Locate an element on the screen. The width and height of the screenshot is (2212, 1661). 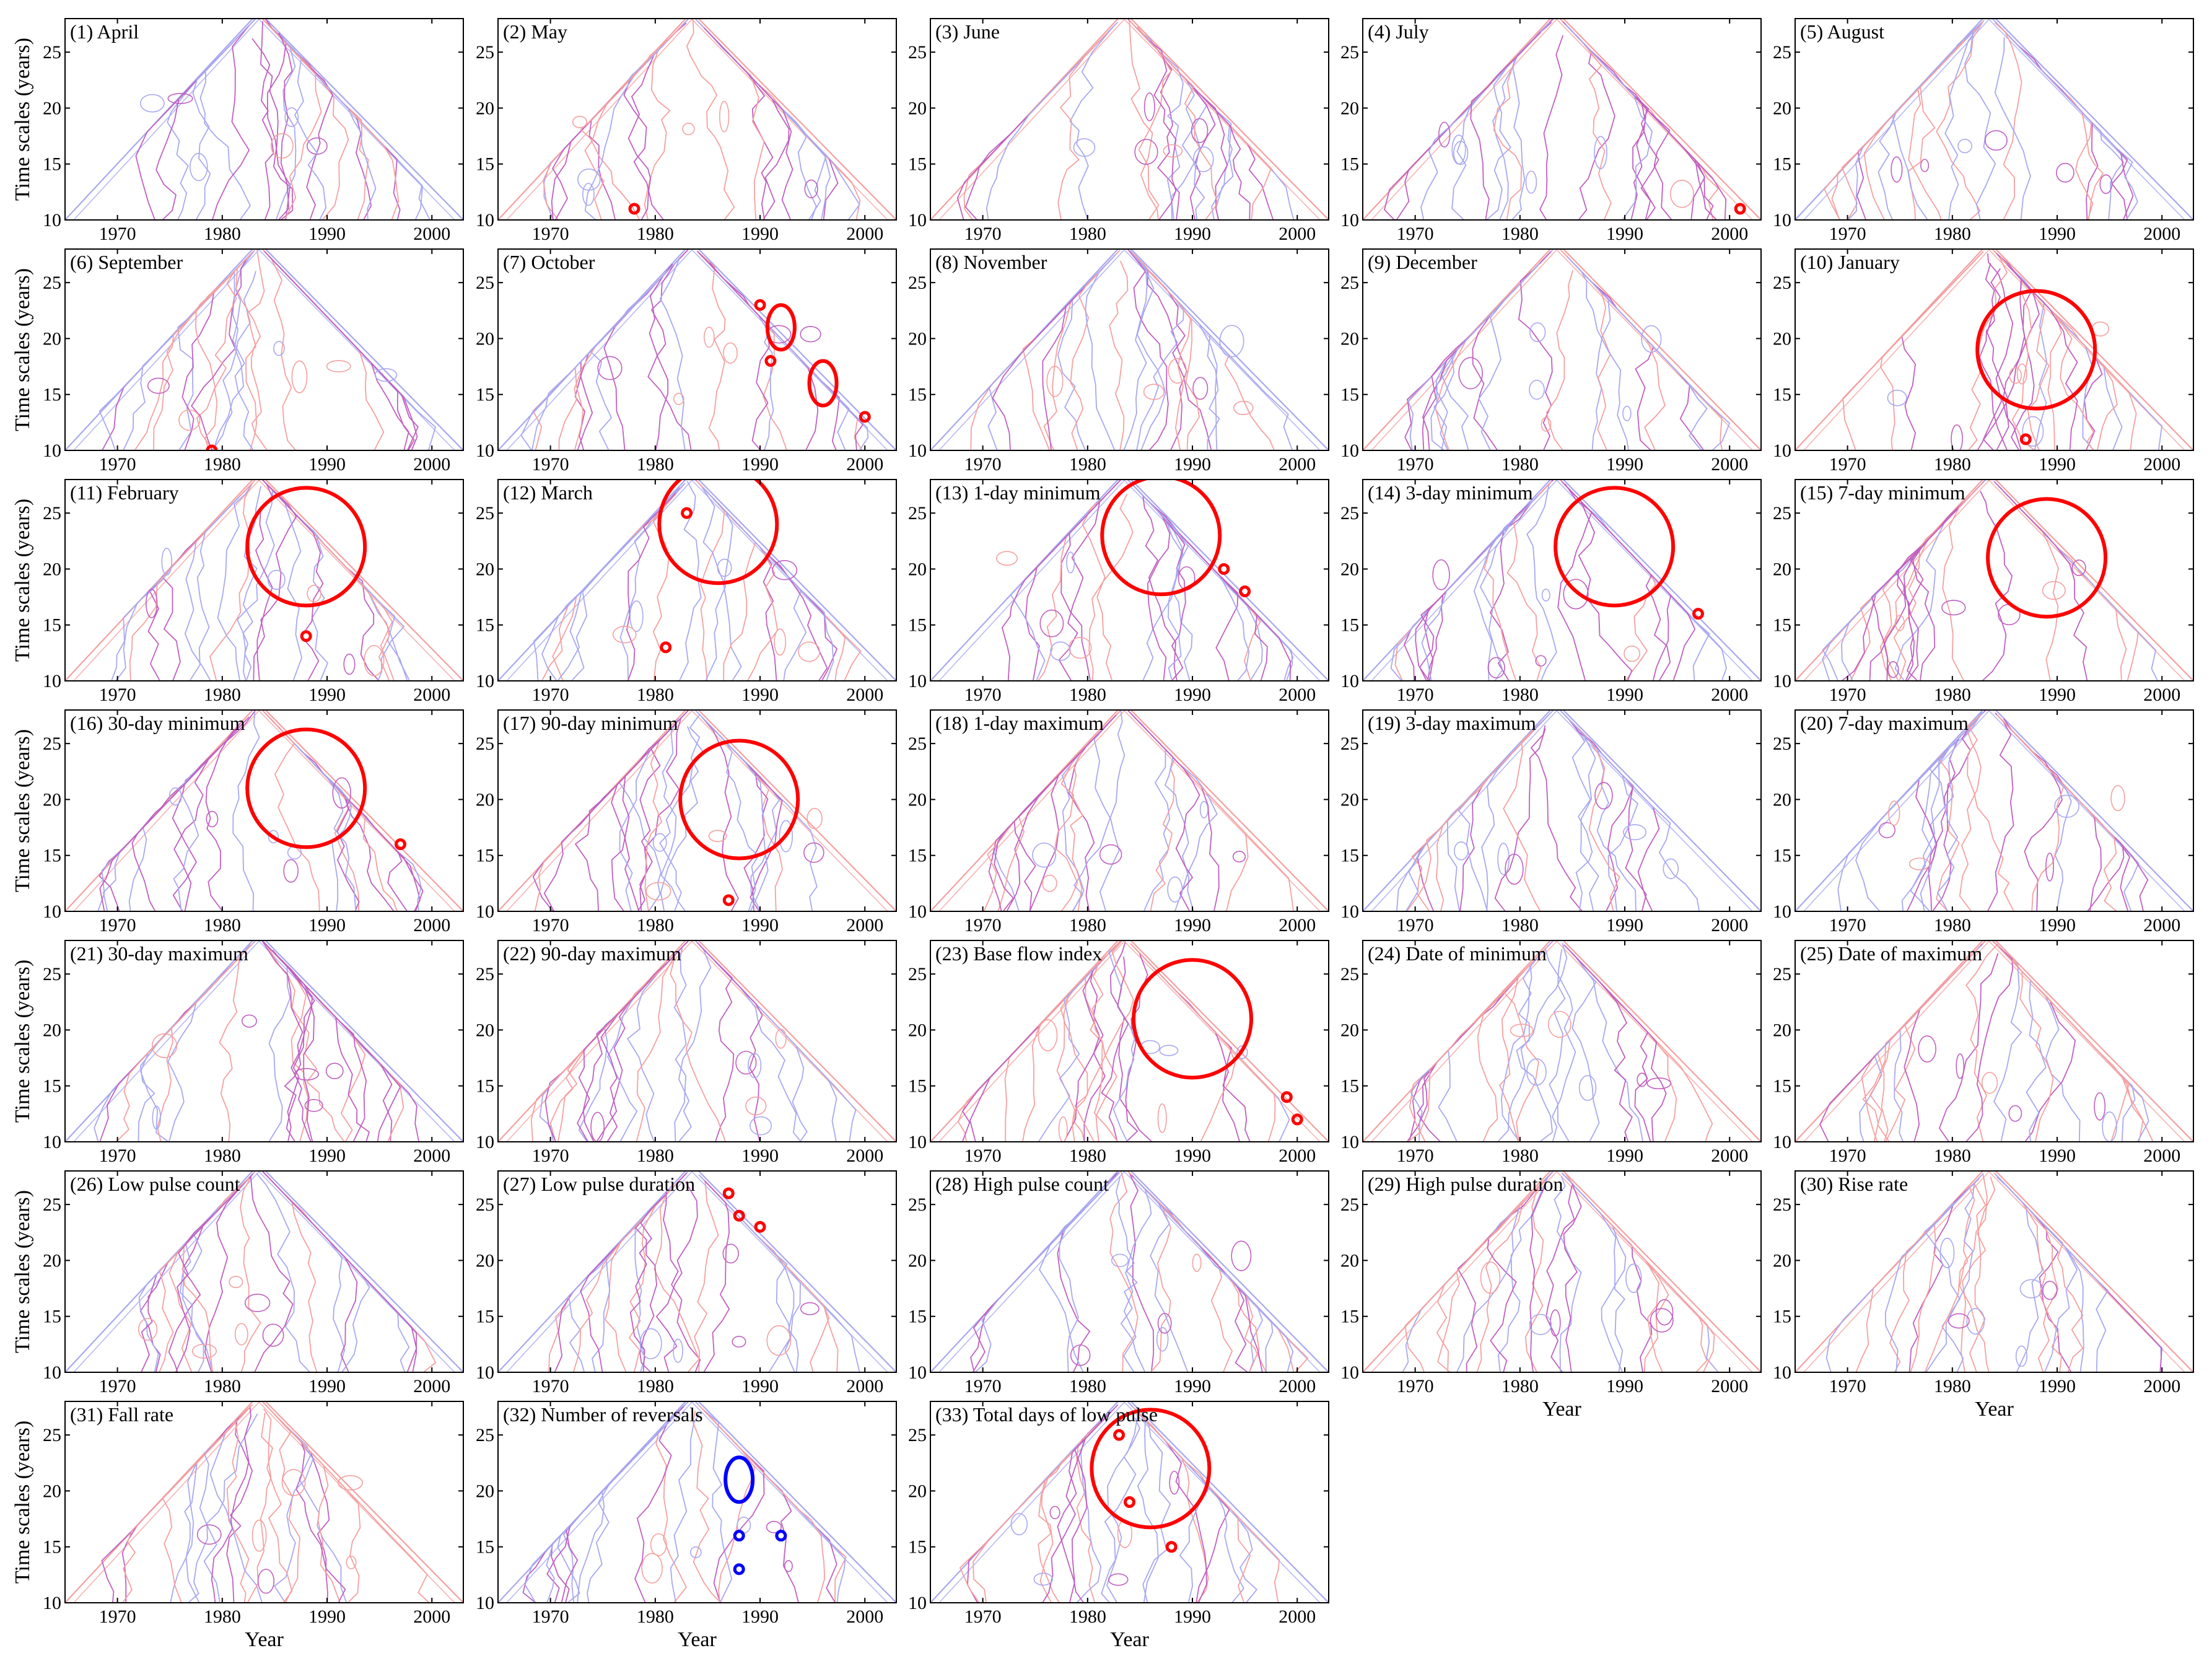
panel-3: 1970 1980 1990 2000 10 15 20 25 (3) June is located at coordinates (1118, 131).